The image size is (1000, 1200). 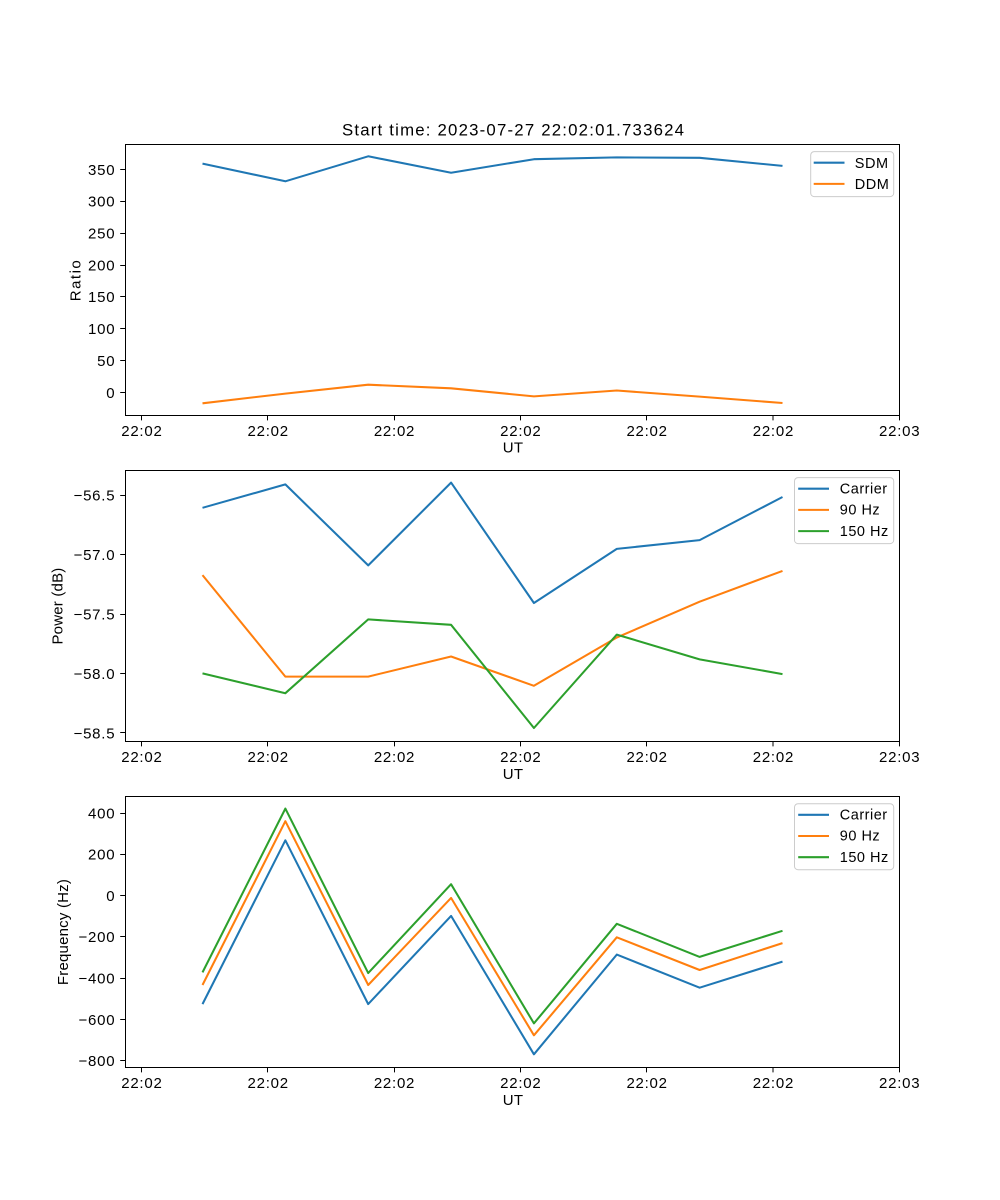 I want to click on svg-text: −56.5, so click(x=95, y=496).